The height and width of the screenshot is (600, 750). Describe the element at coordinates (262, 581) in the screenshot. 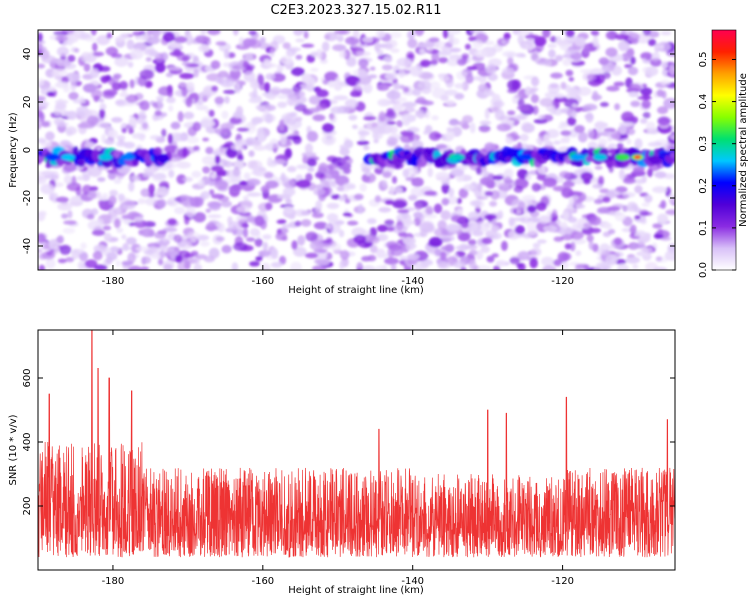

I see `x-tick-label: -160` at that location.